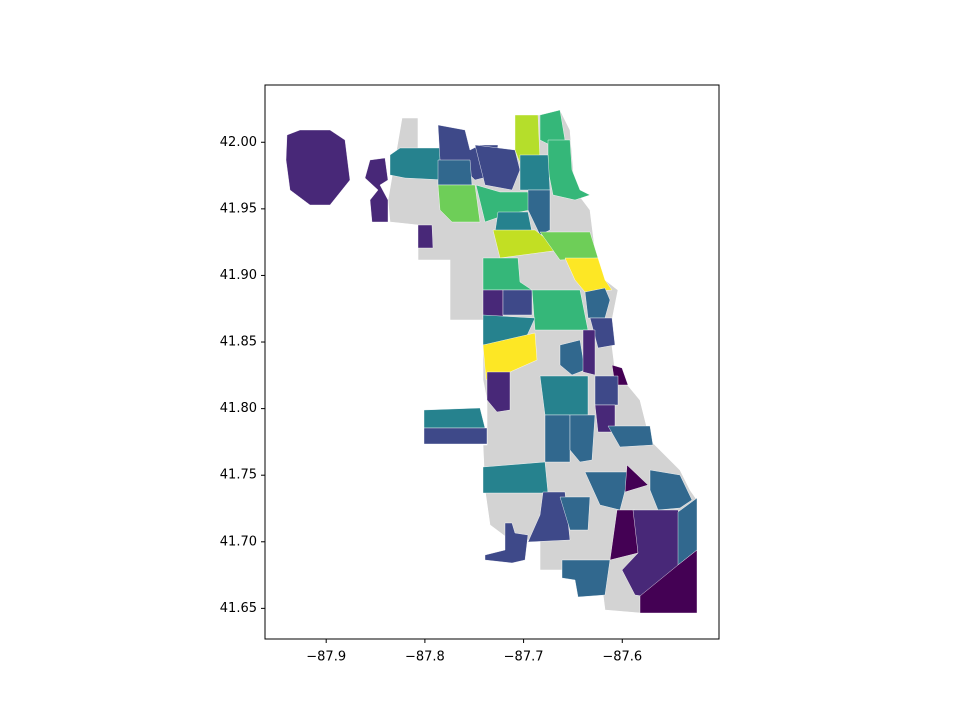 Image resolution: width=960 pixels, height=719 pixels. I want to click on y-tick-label: 41.65, so click(238, 608).